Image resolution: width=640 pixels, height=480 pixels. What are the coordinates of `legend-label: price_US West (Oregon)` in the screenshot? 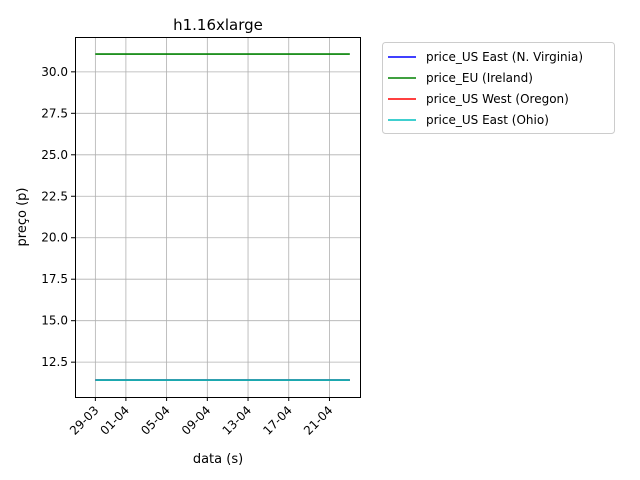 It's located at (497, 99).